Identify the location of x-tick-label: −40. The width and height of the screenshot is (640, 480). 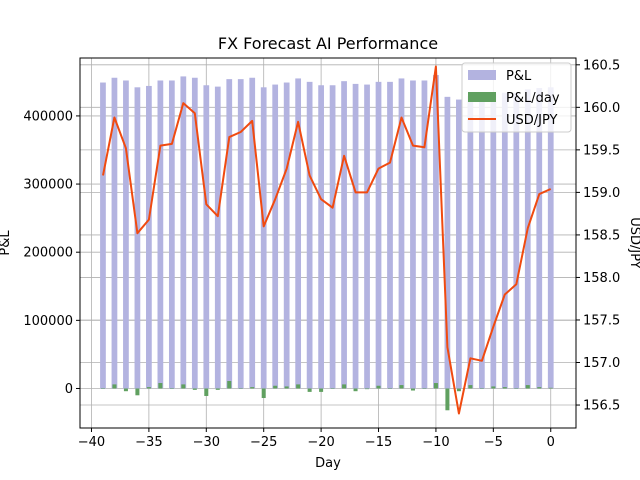
(91, 442).